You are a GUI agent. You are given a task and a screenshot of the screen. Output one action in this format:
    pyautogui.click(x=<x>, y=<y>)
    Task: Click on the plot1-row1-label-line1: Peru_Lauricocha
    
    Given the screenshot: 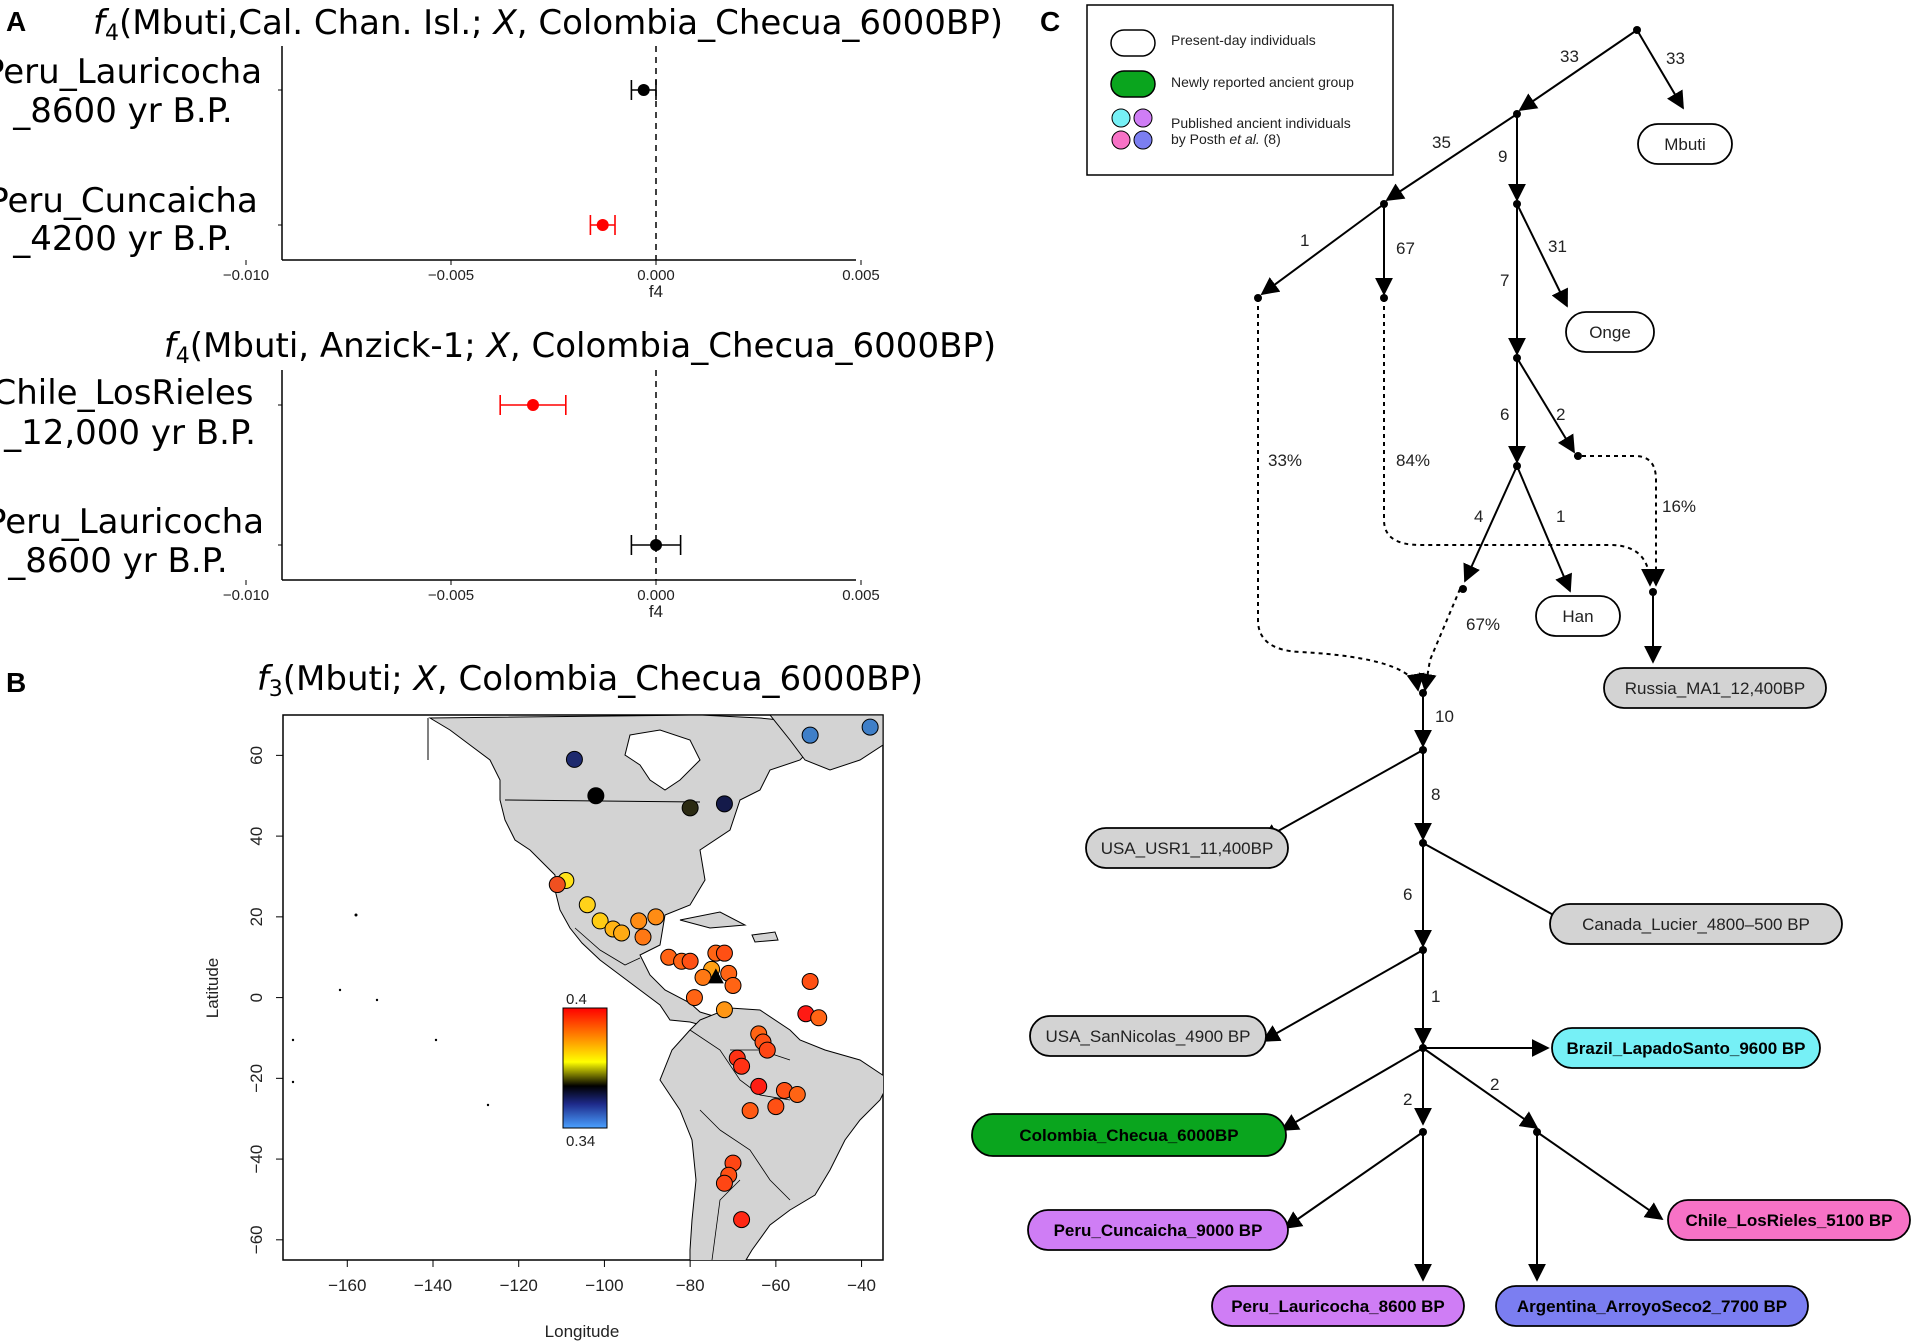 What is the action you would take?
    pyautogui.click(x=131, y=72)
    